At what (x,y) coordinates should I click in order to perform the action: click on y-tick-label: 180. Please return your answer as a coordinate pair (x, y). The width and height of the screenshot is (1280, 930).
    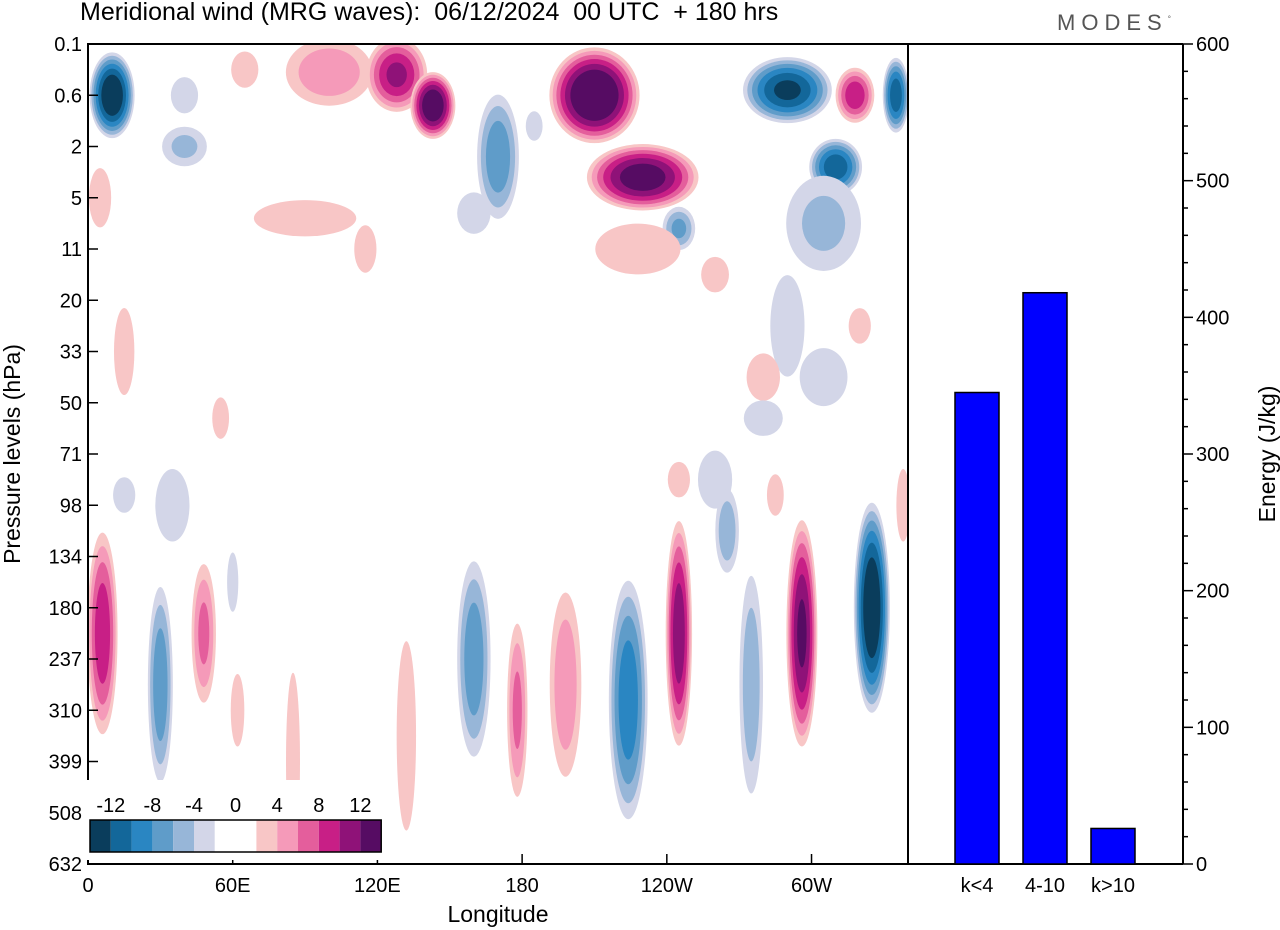
    Looking at the image, I should click on (65, 609).